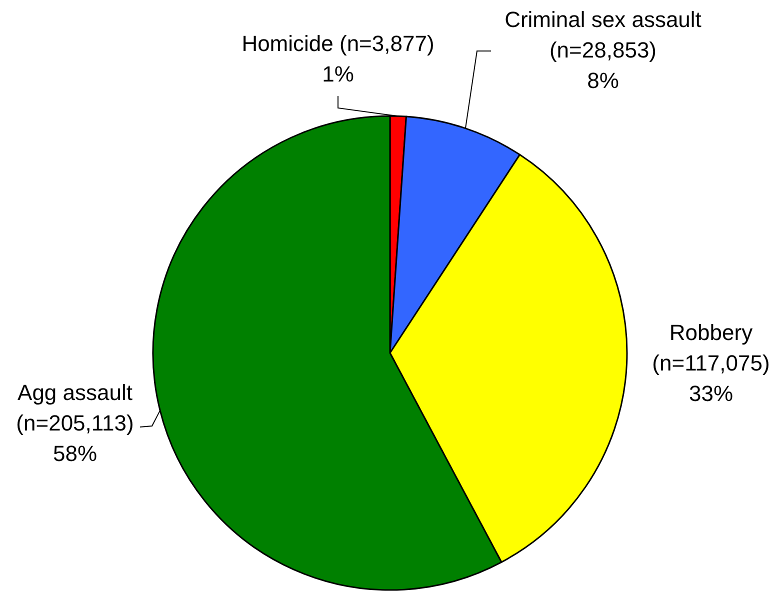 The image size is (777, 591). I want to click on slice-label: Homicide (n=3,877) 1%, so click(338, 58).